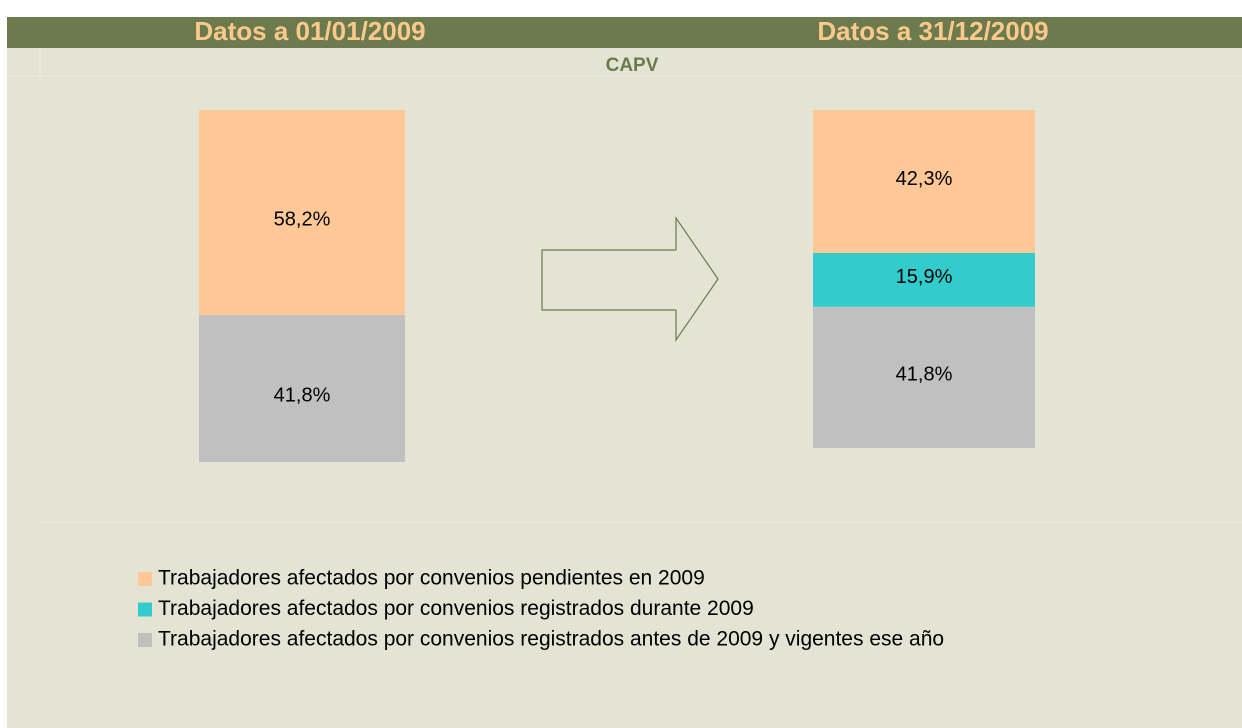 This screenshot has width=1242, height=728. I want to click on category-header: Datos a 01/01/2009, so click(309, 31).